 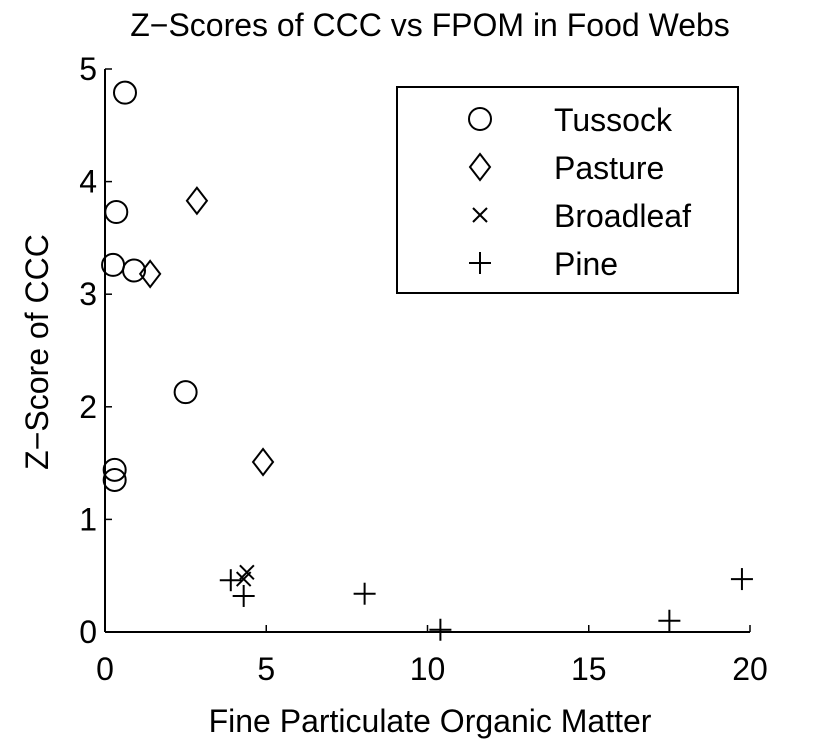 I want to click on legend-label-pasture: Pasture, so click(x=609, y=168).